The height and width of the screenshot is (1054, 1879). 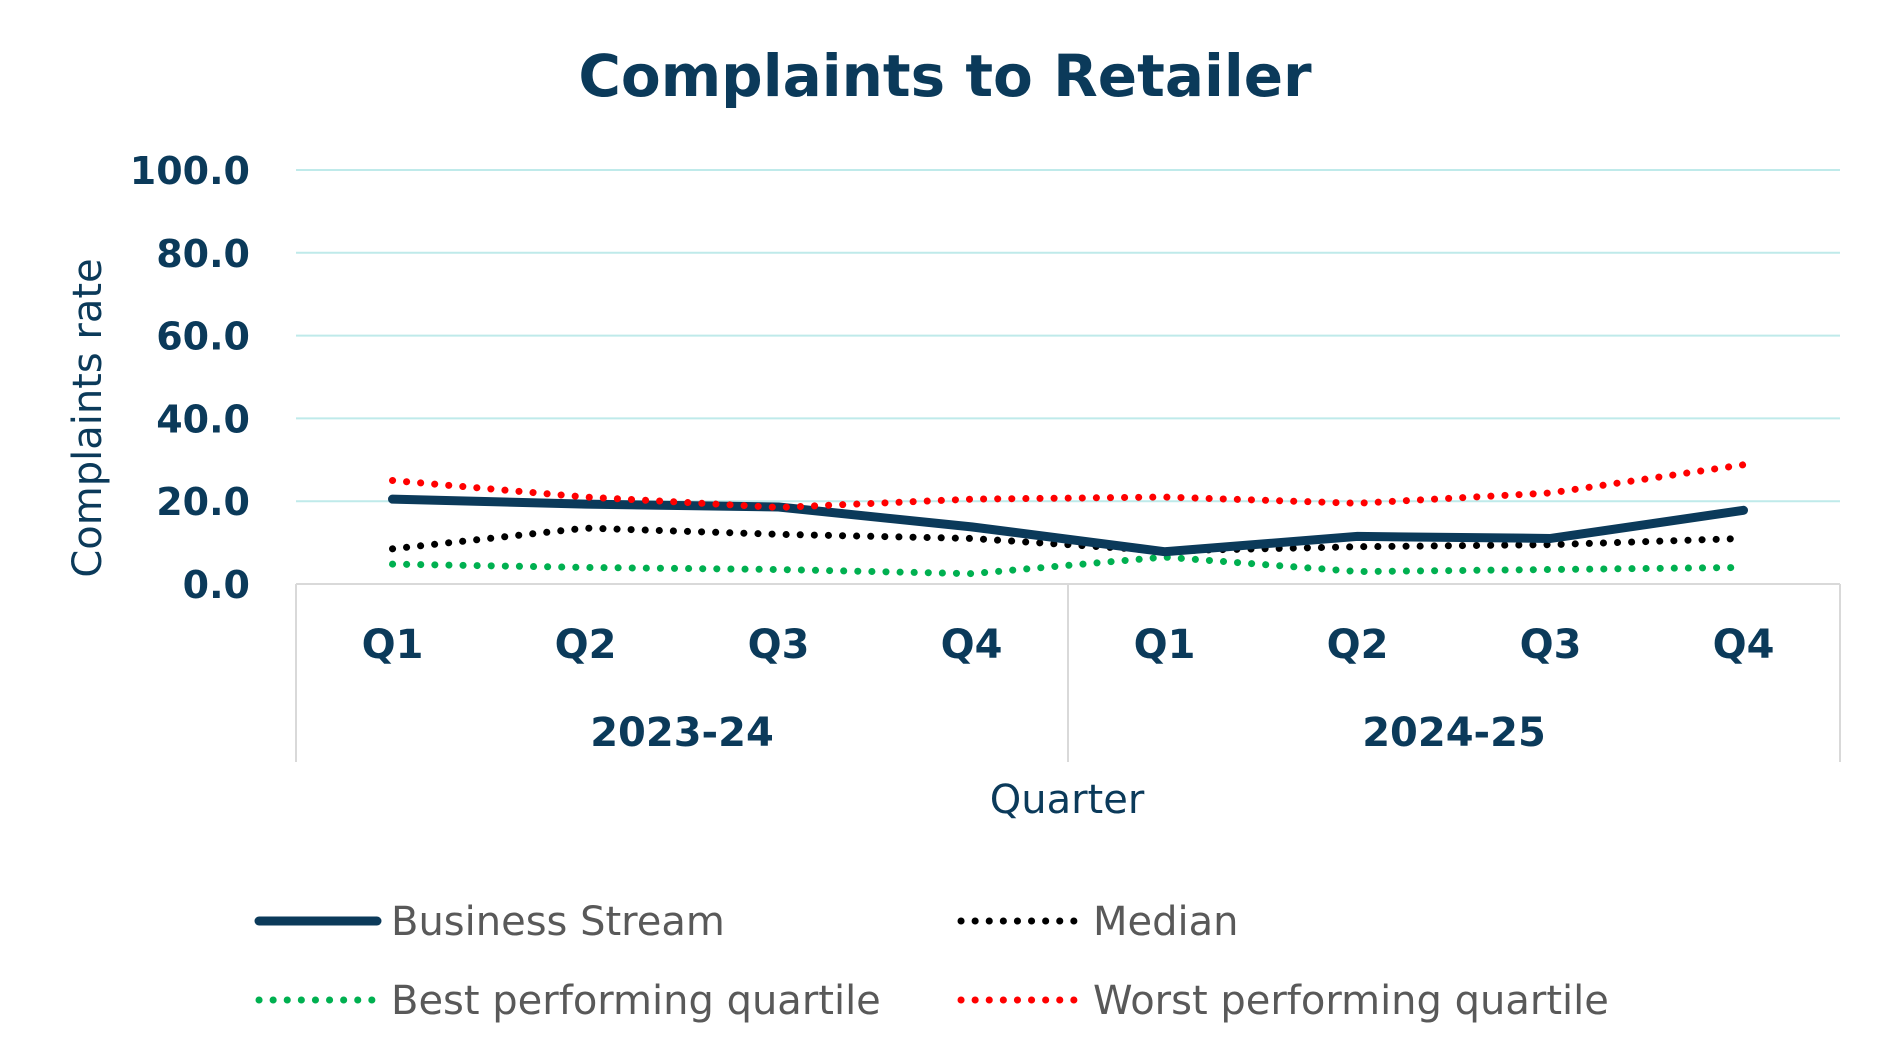 What do you see at coordinates (216, 585) in the screenshot?
I see `y-tick-label: 0.0` at bounding box center [216, 585].